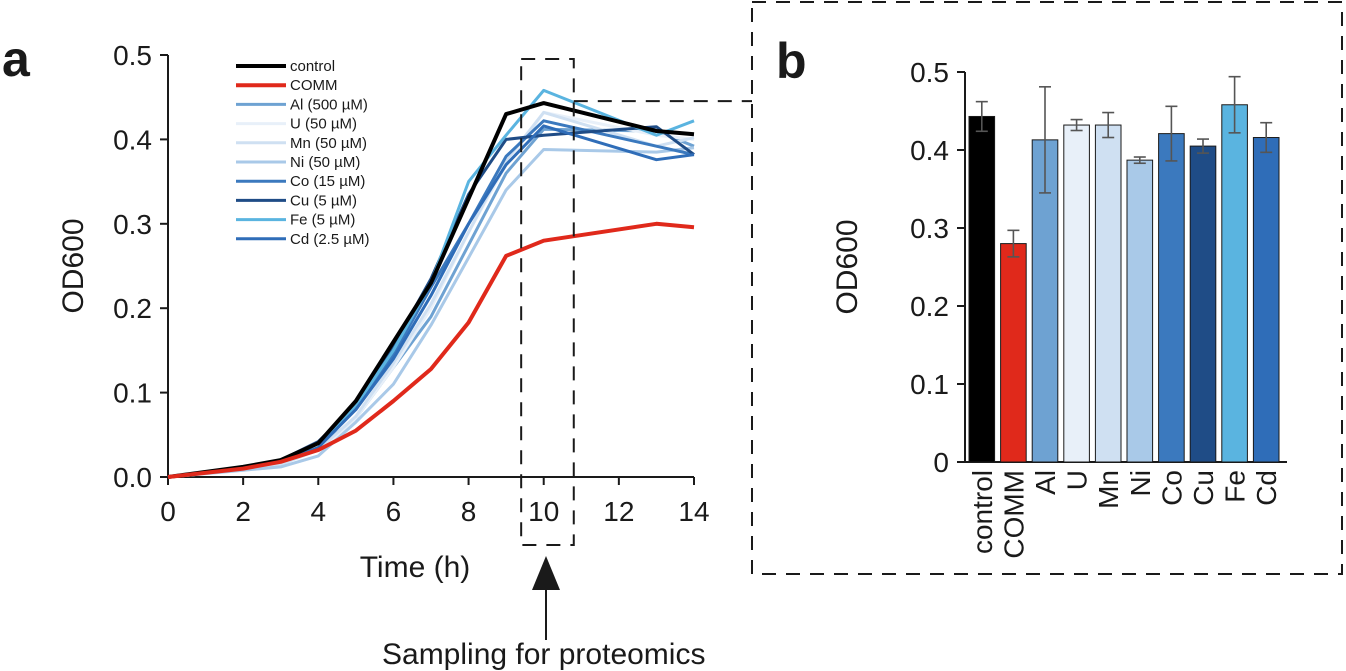 Image resolution: width=1346 pixels, height=671 pixels. Describe the element at coordinates (543, 511) in the screenshot. I see `panel-a-x-tick-label: 10` at that location.